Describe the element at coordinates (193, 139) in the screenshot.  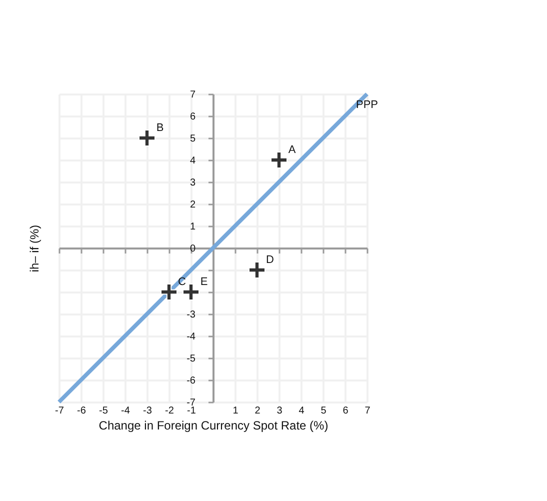
I see `y-tick-label: 5` at that location.